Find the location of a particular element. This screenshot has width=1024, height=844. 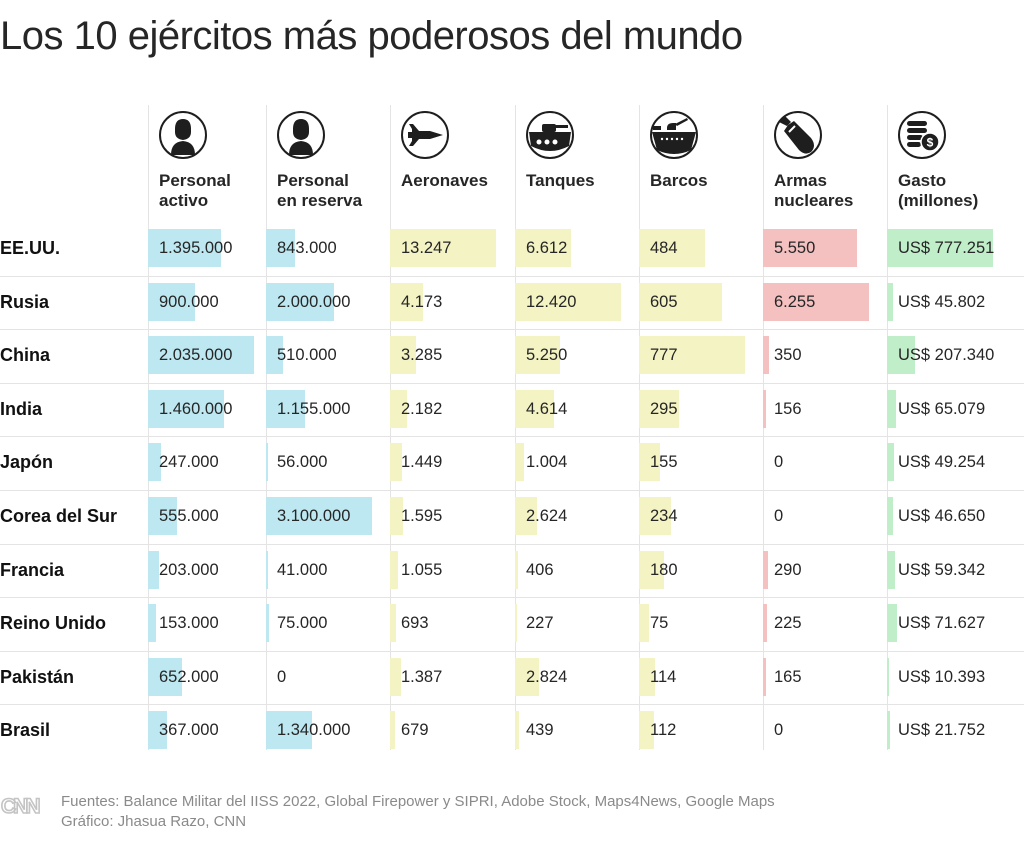

table-cell-activo: 203.000 is located at coordinates (207, 570).